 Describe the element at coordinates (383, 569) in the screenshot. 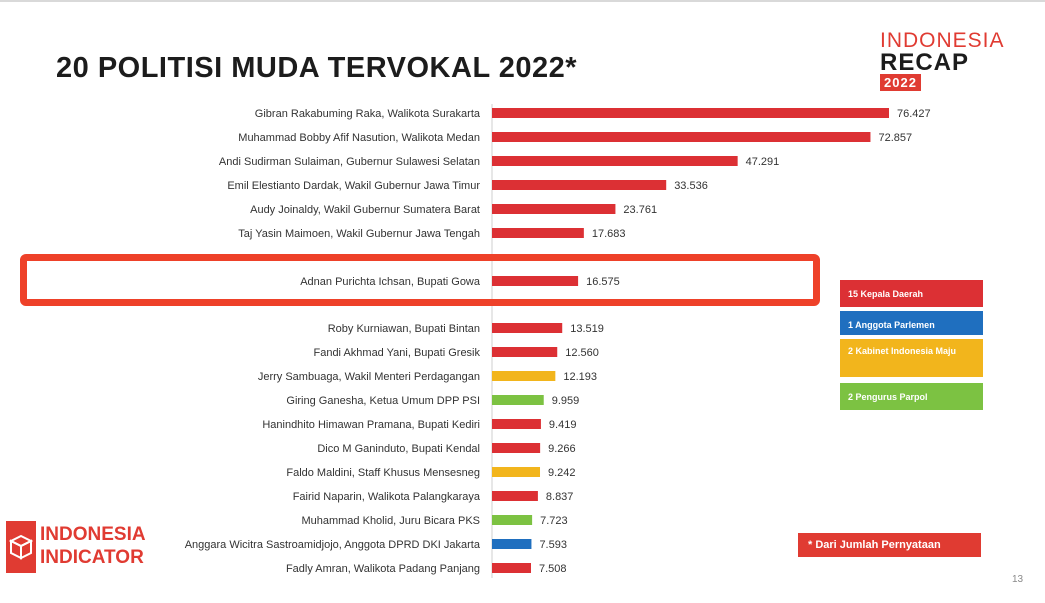

I see `category-label: Fadly Amran, Walikota Padang Panjang` at that location.